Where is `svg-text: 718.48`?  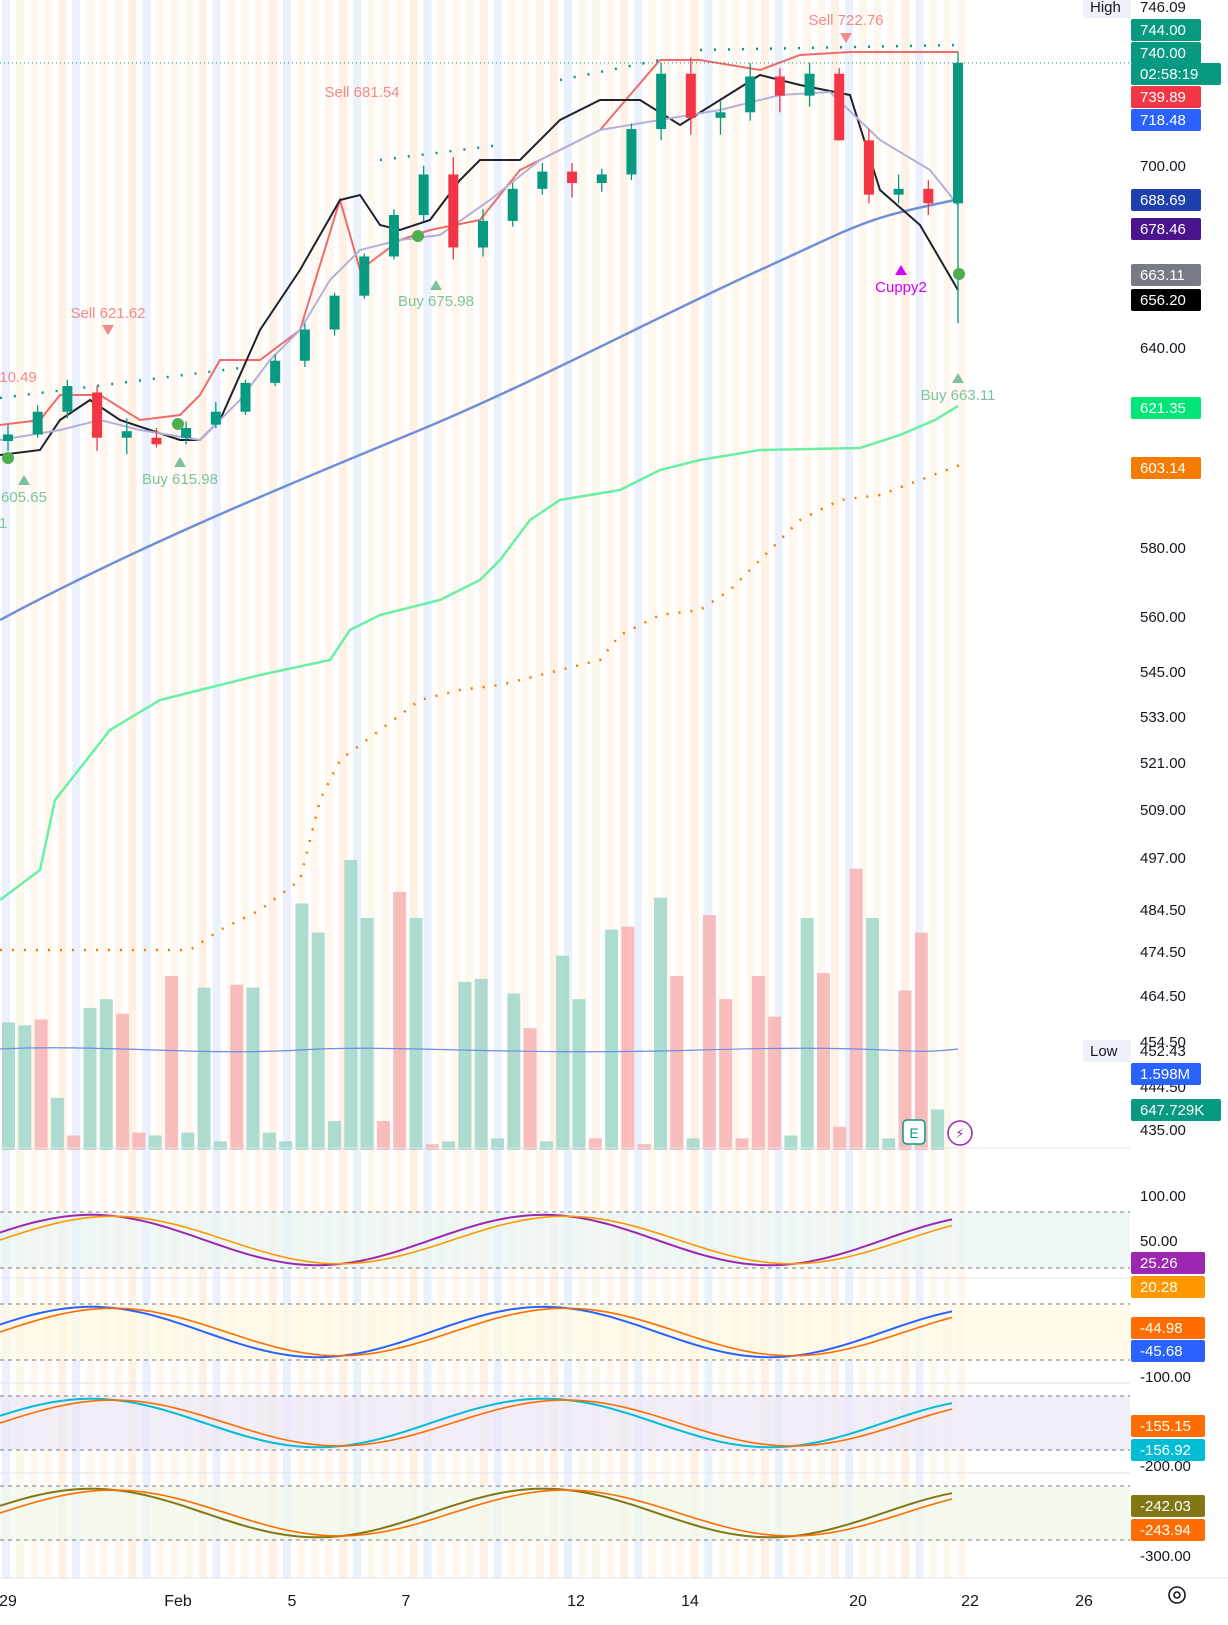 svg-text: 718.48 is located at coordinates (1163, 120).